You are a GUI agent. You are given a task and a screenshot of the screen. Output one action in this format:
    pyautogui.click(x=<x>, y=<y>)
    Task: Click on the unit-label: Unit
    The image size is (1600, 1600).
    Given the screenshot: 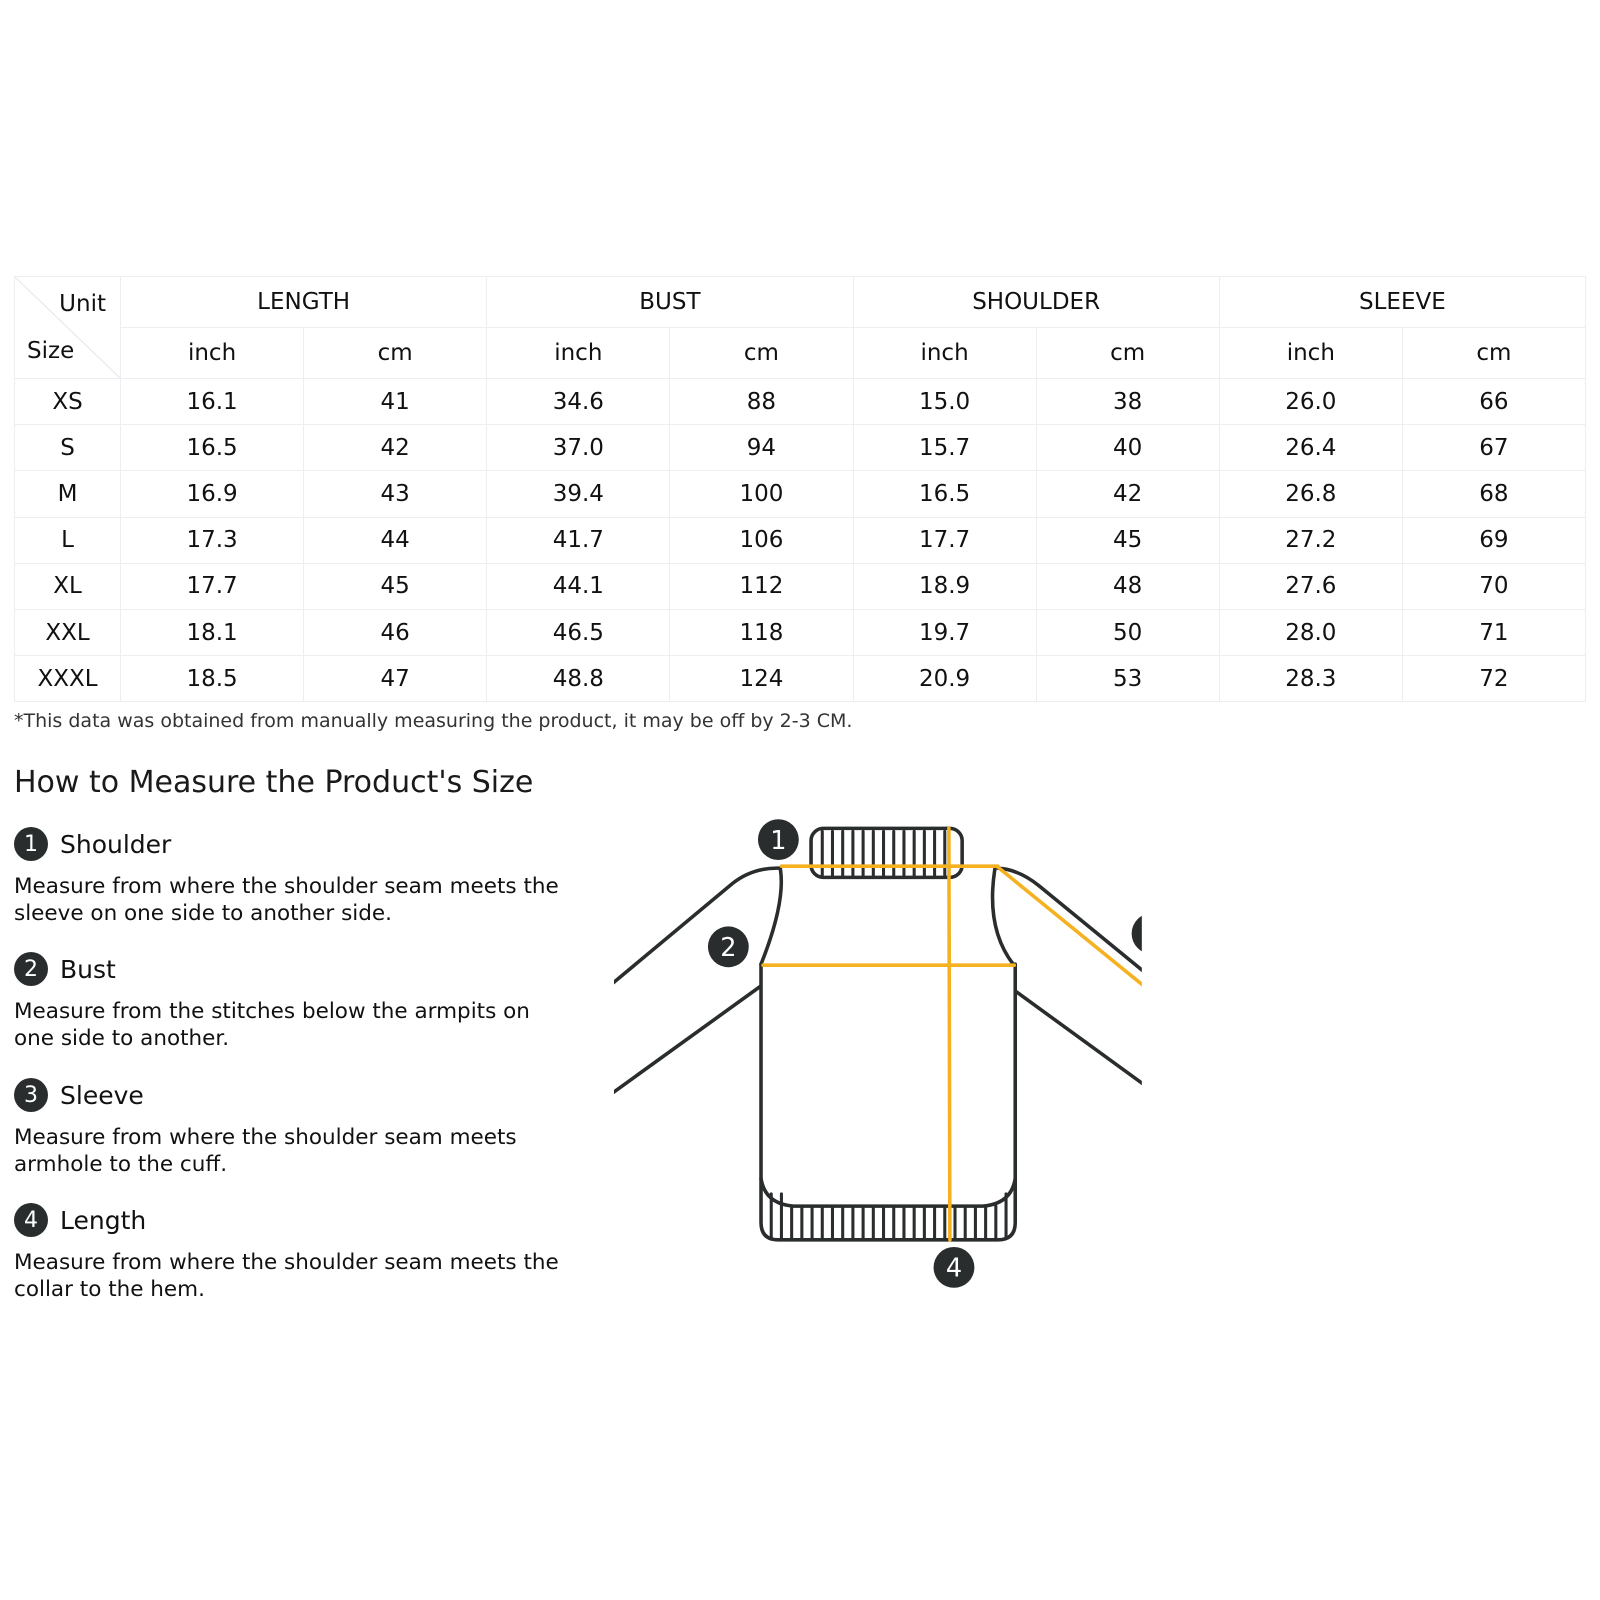 What is the action you would take?
    pyautogui.click(x=82, y=304)
    